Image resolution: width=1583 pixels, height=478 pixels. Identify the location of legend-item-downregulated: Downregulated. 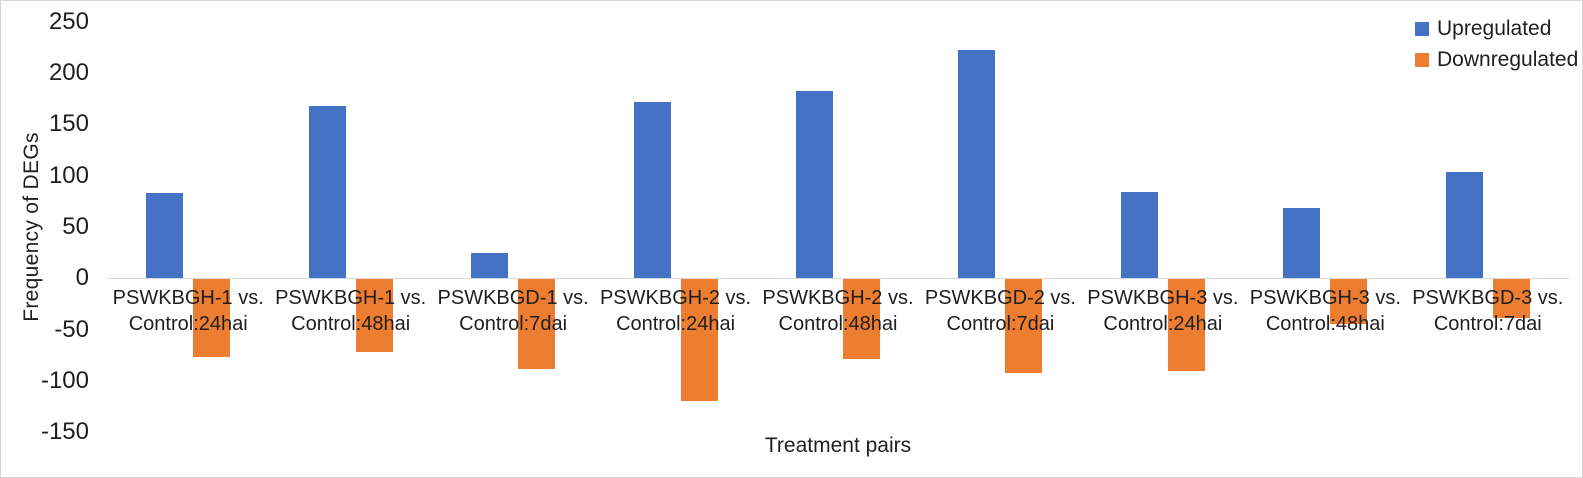
(1496, 59).